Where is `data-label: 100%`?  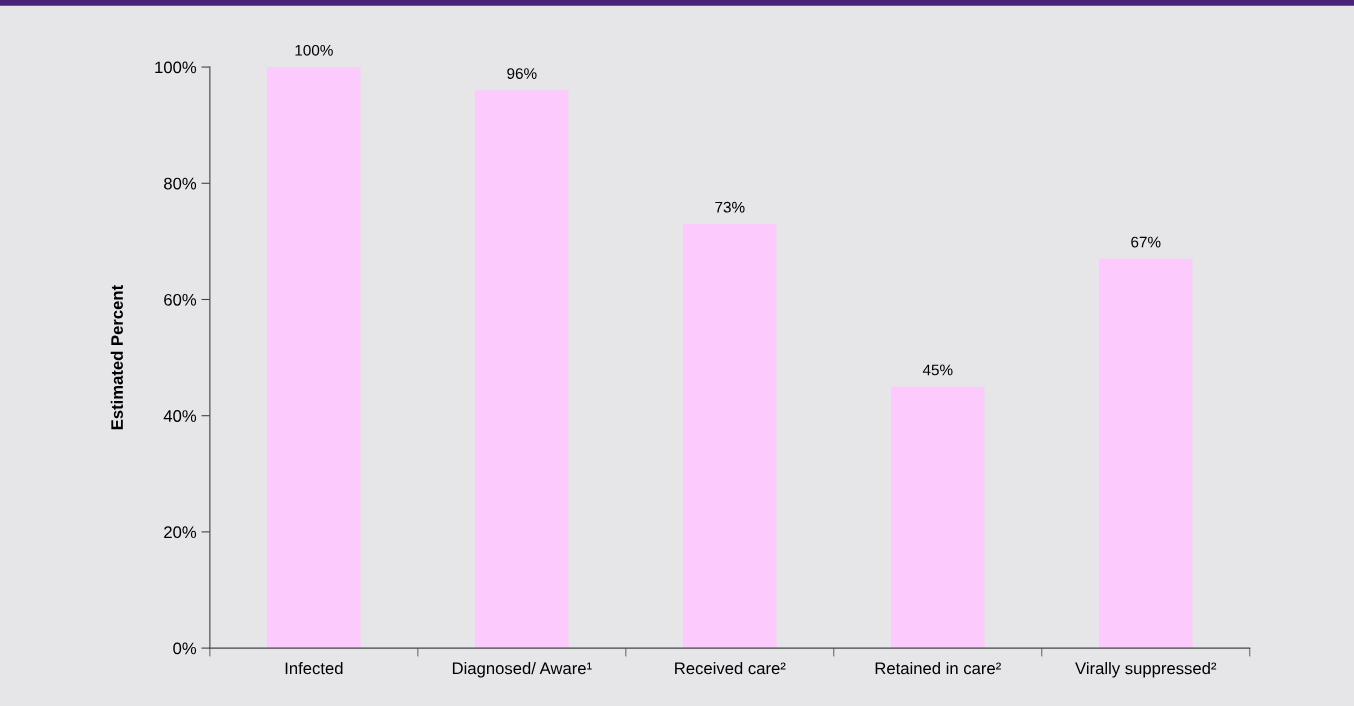
data-label: 100% is located at coordinates (314, 50).